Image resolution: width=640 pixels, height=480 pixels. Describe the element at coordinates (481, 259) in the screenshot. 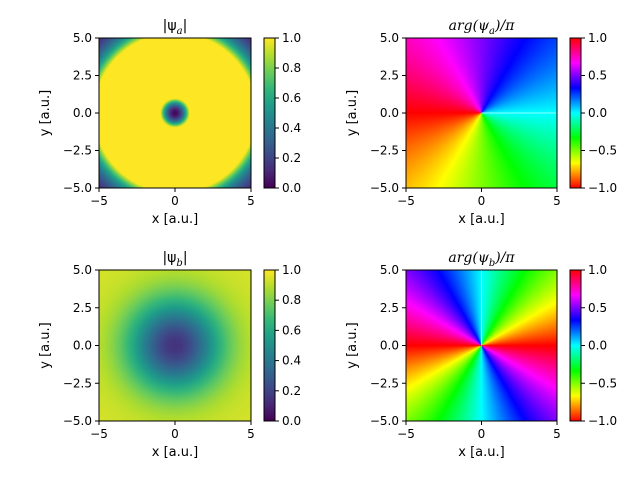

I see `subplot-title: arg(ψb)/π` at that location.